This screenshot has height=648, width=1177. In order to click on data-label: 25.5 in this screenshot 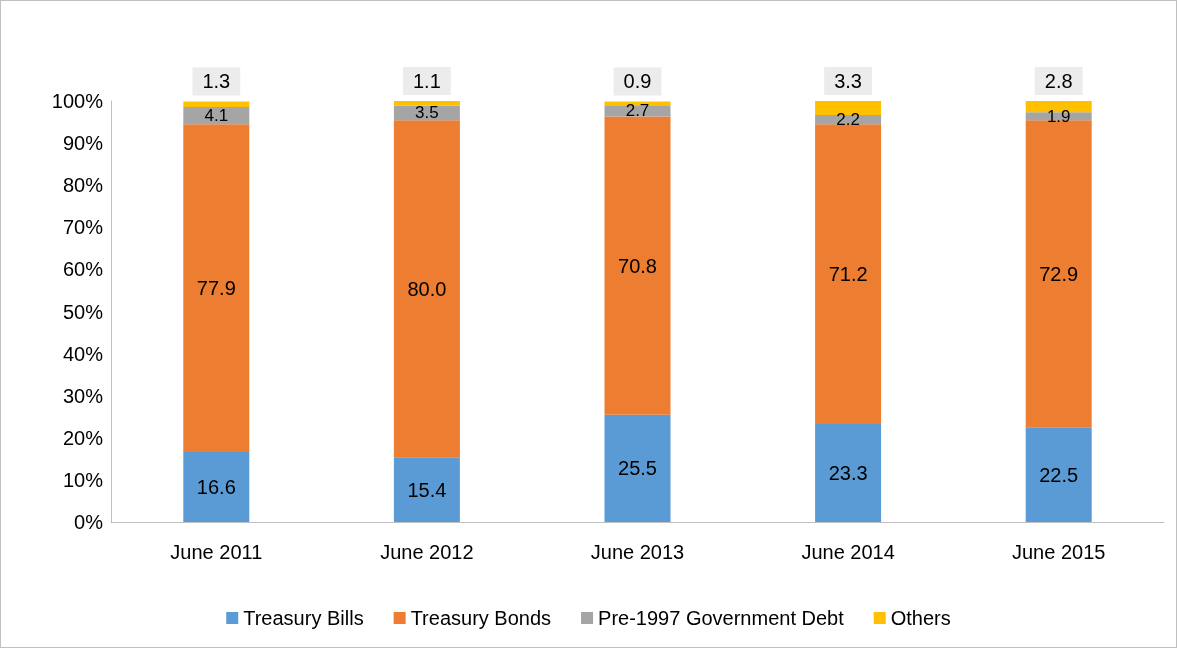, I will do `click(637, 468)`.